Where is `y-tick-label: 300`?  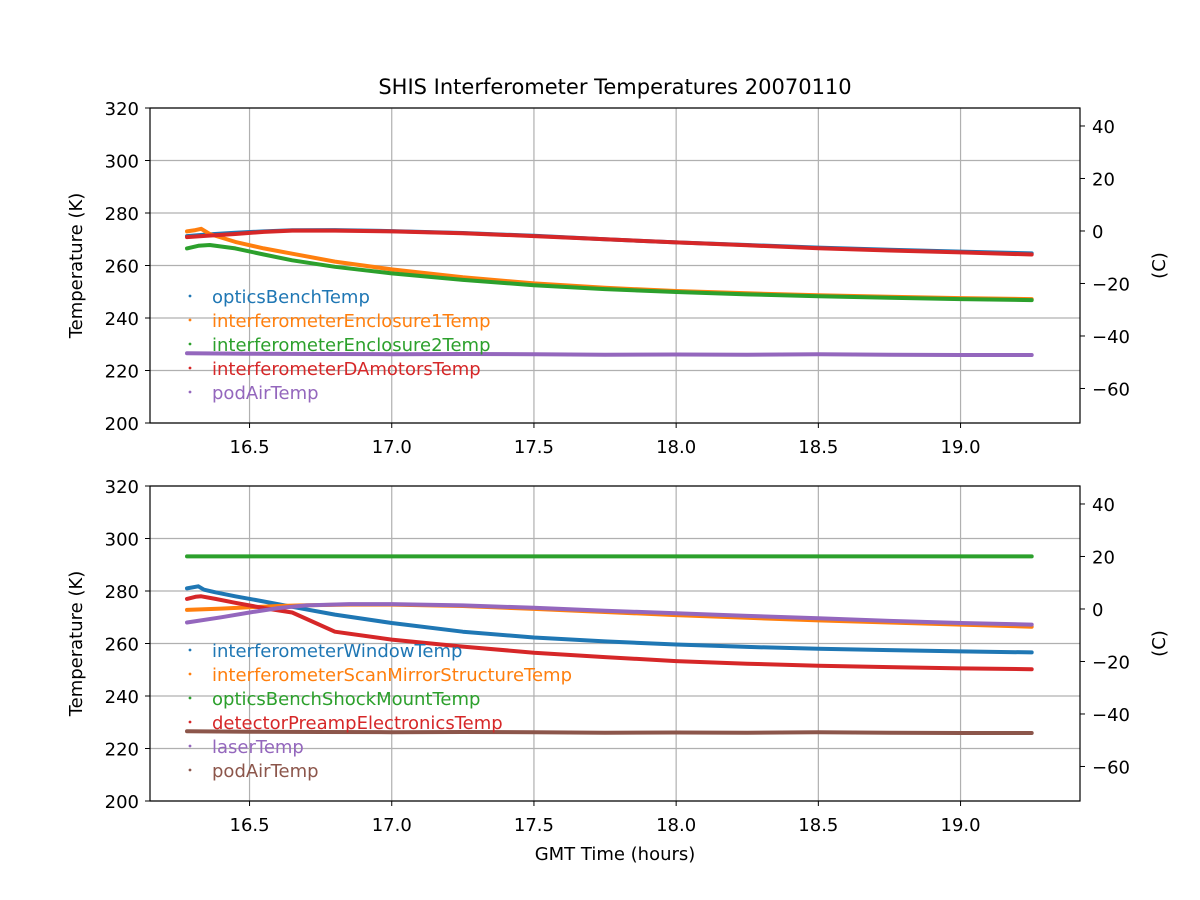 y-tick-label: 300 is located at coordinates (122, 162).